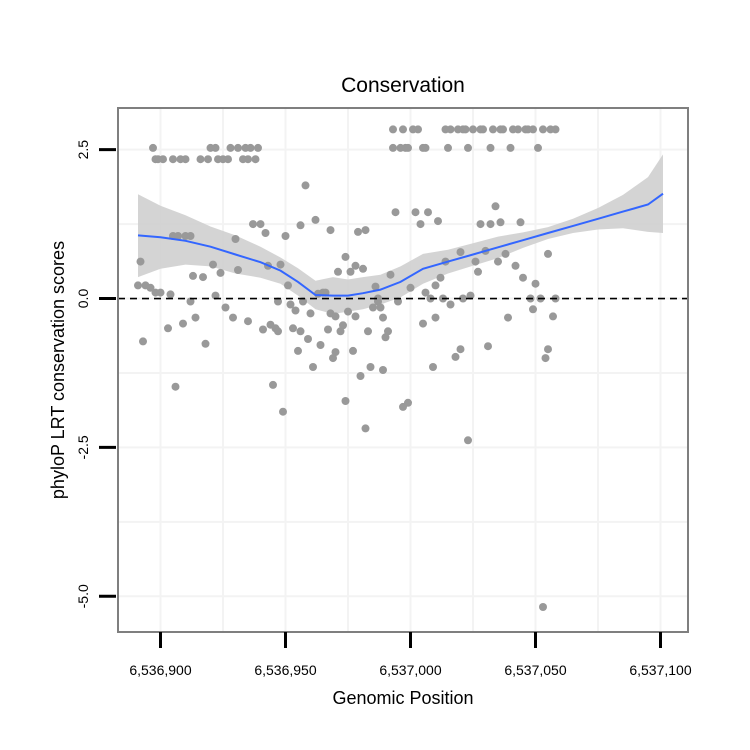 Image resolution: width=750 pixels, height=750 pixels. Describe the element at coordinates (83, 299) in the screenshot. I see `y-tick-label: 0.0` at that location.